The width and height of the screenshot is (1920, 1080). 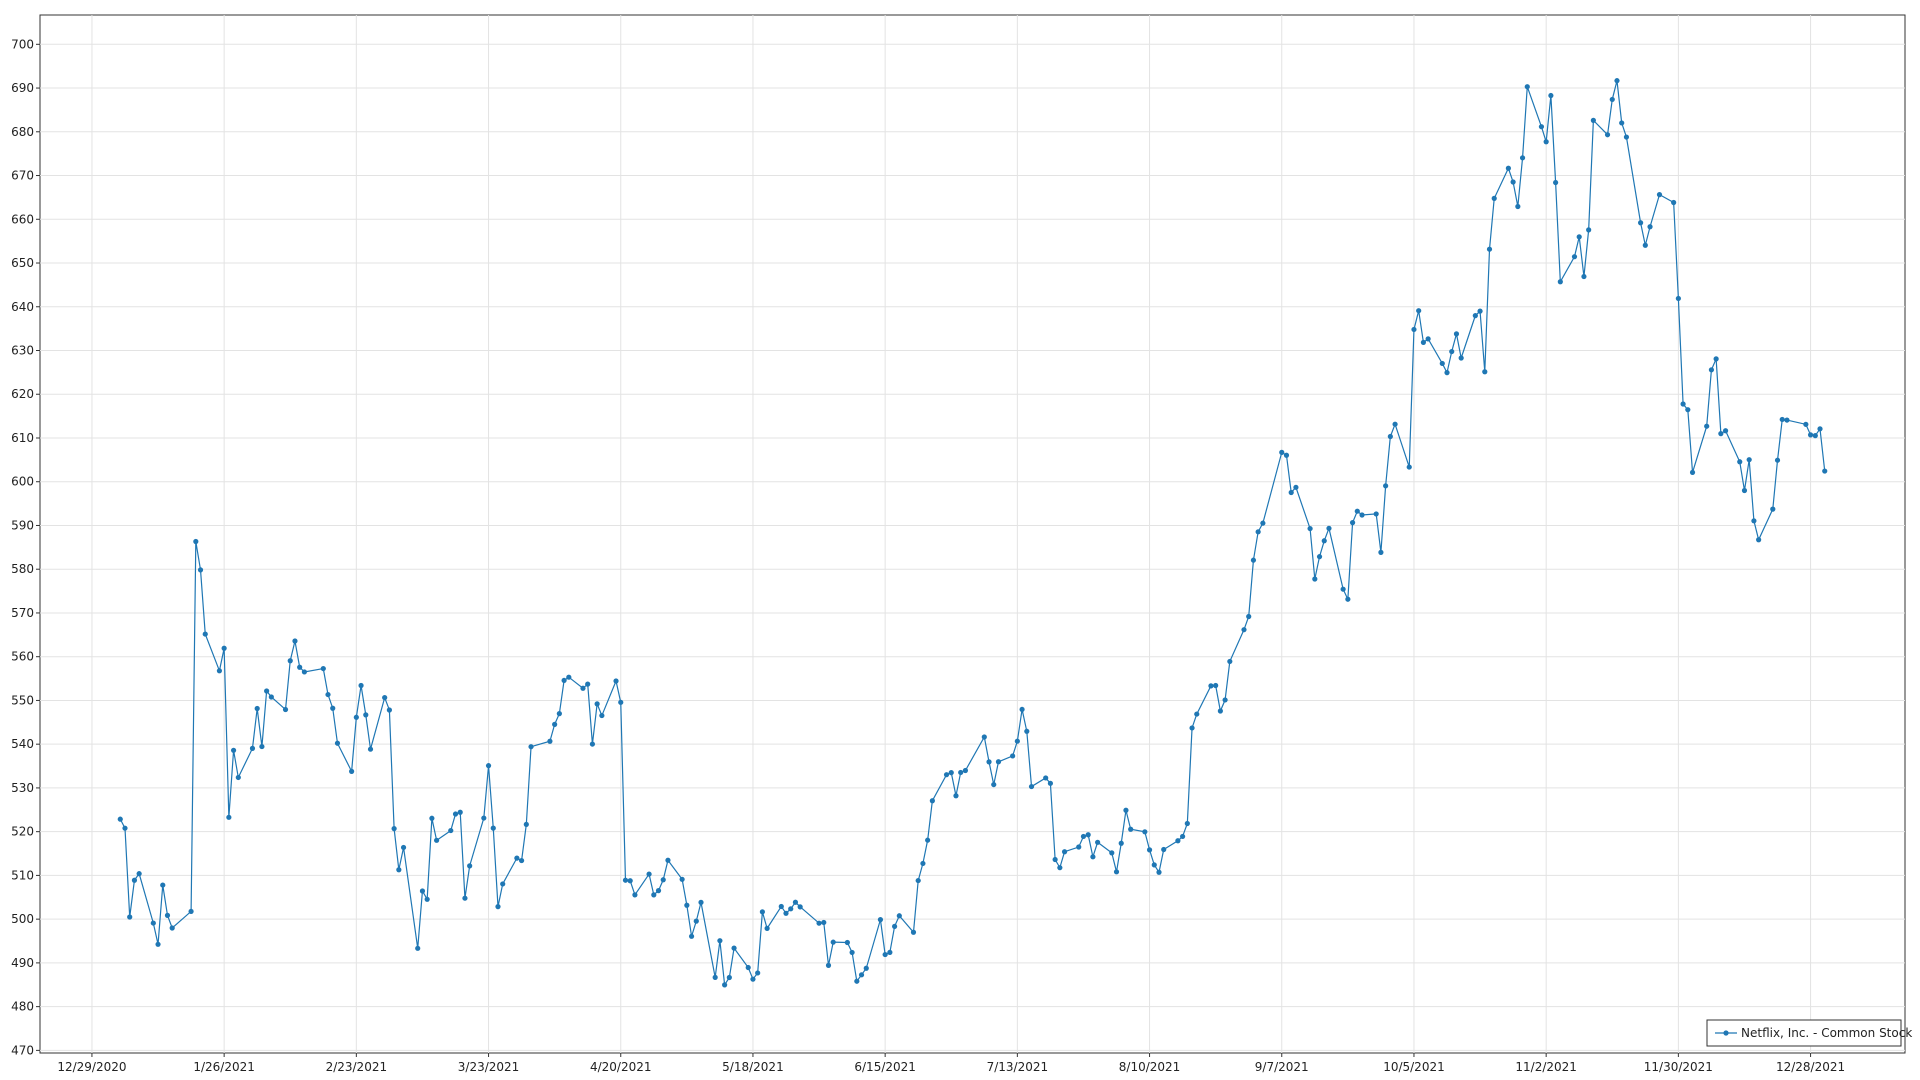 What do you see at coordinates (22, 613) in the screenshot?
I see `y-tick-label: 570` at bounding box center [22, 613].